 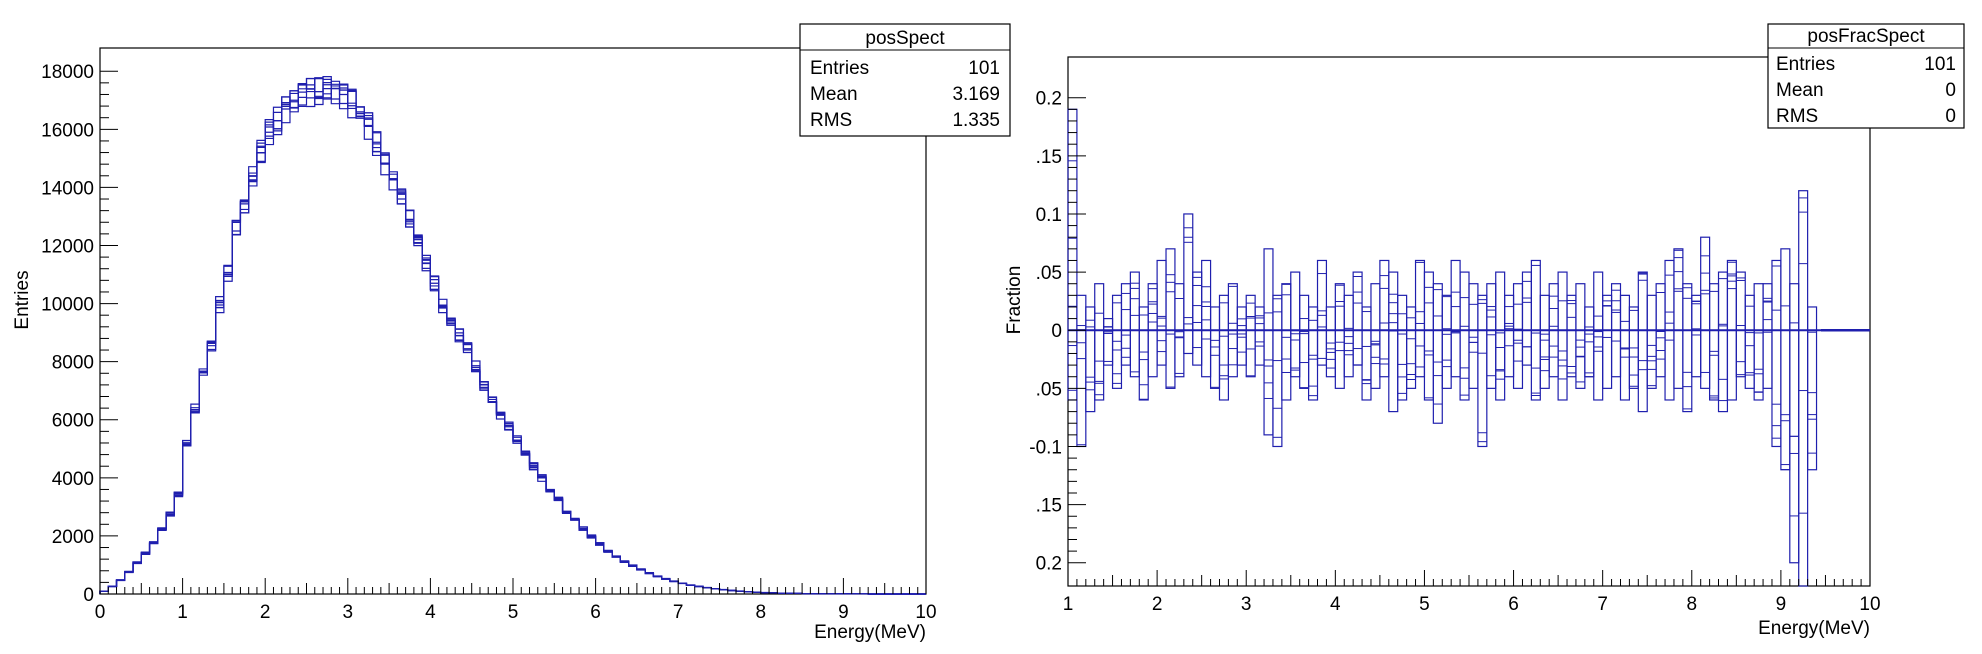 I want to click on y-tick-label: 0.1, so click(x=1049, y=215).